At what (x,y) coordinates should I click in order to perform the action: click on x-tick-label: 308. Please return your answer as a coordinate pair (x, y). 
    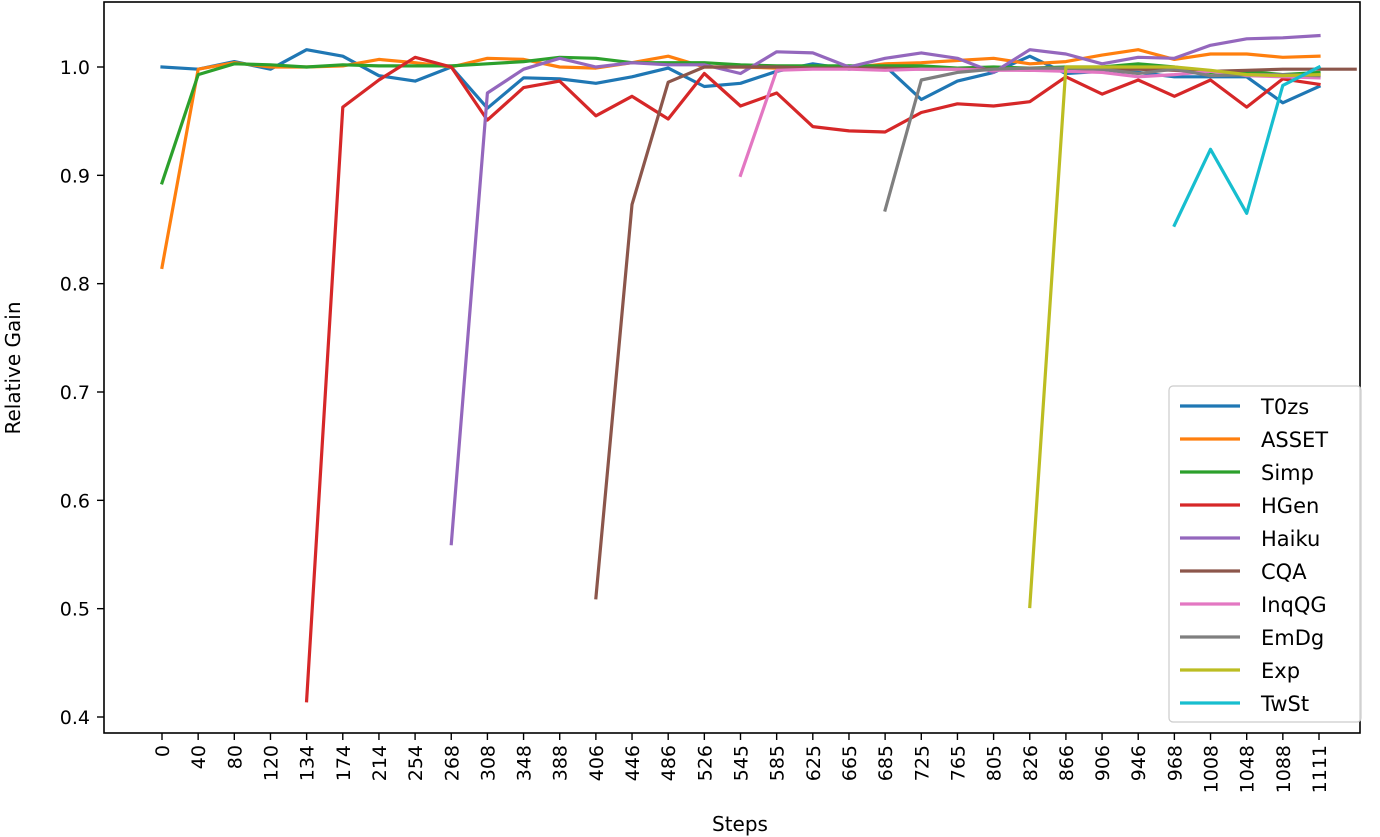
    Looking at the image, I should click on (488, 763).